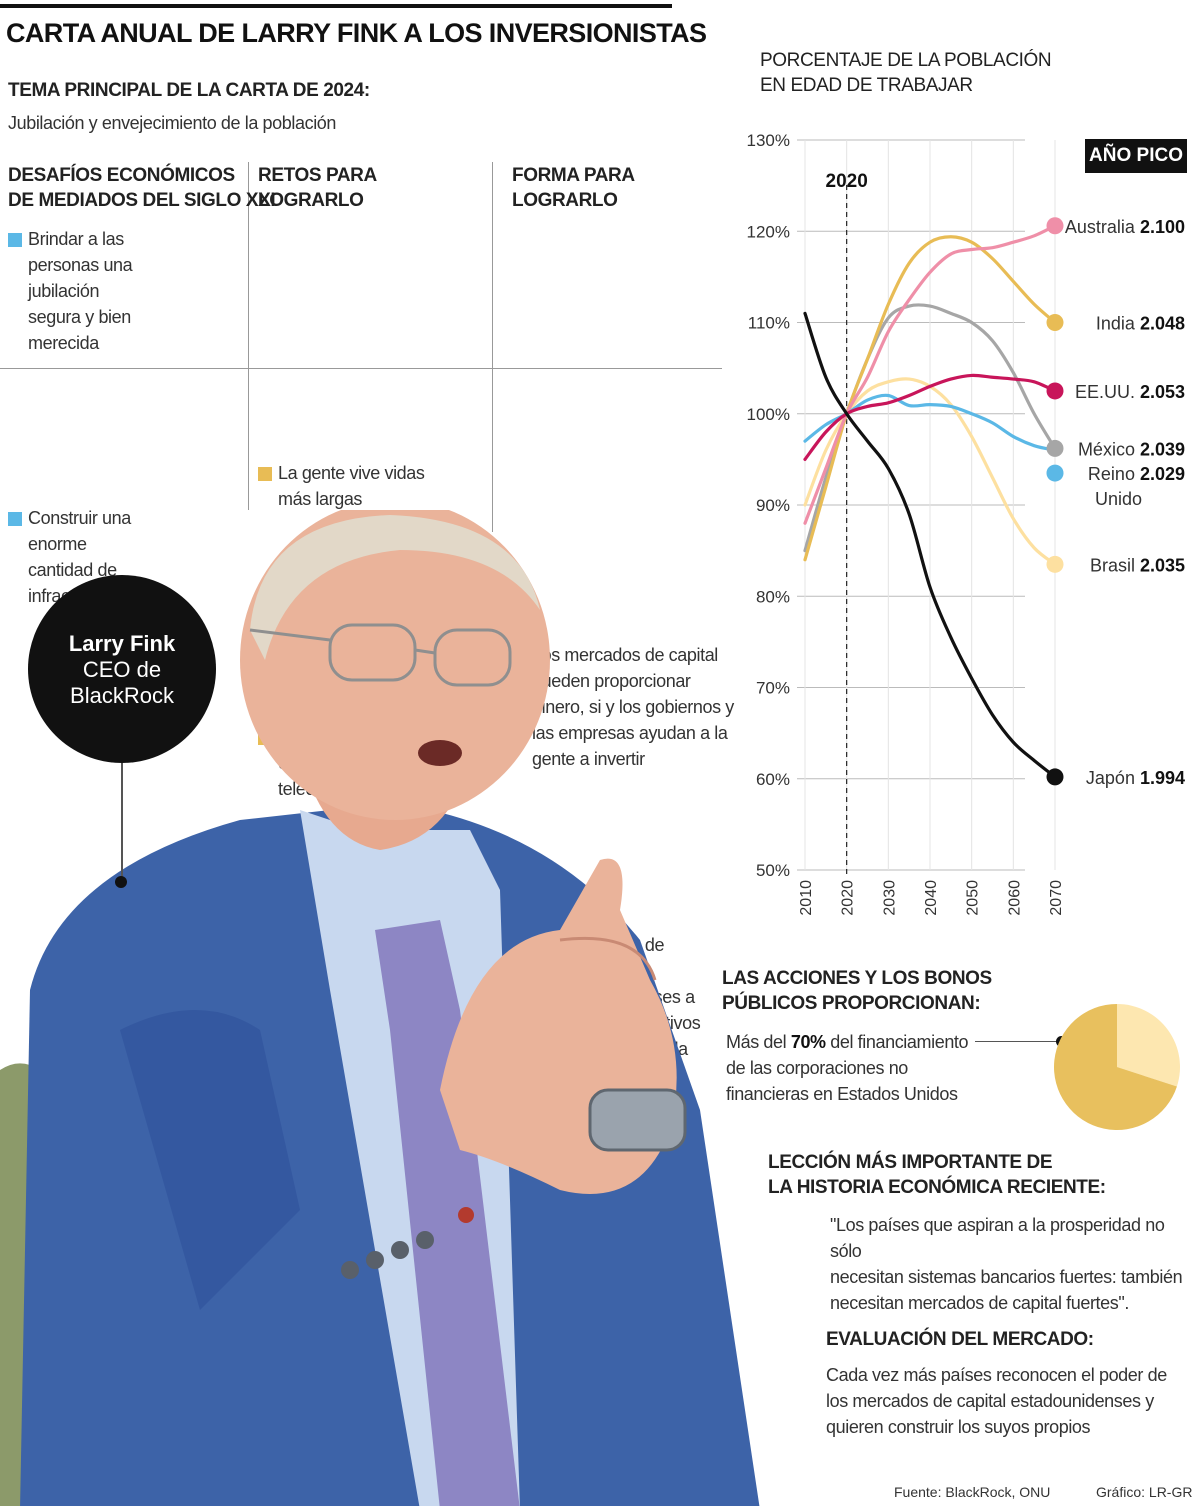 This screenshot has height=1506, width=1200. I want to click on series-label: EE.UU. 2.053, so click(1130, 392).